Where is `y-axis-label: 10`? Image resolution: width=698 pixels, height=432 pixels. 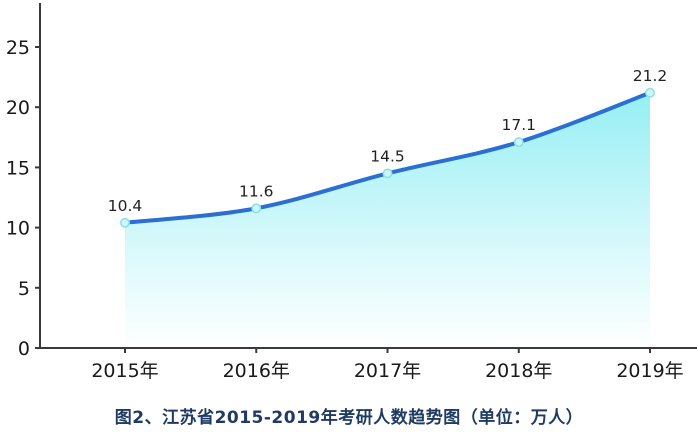 y-axis-label: 10 is located at coordinates (18, 229).